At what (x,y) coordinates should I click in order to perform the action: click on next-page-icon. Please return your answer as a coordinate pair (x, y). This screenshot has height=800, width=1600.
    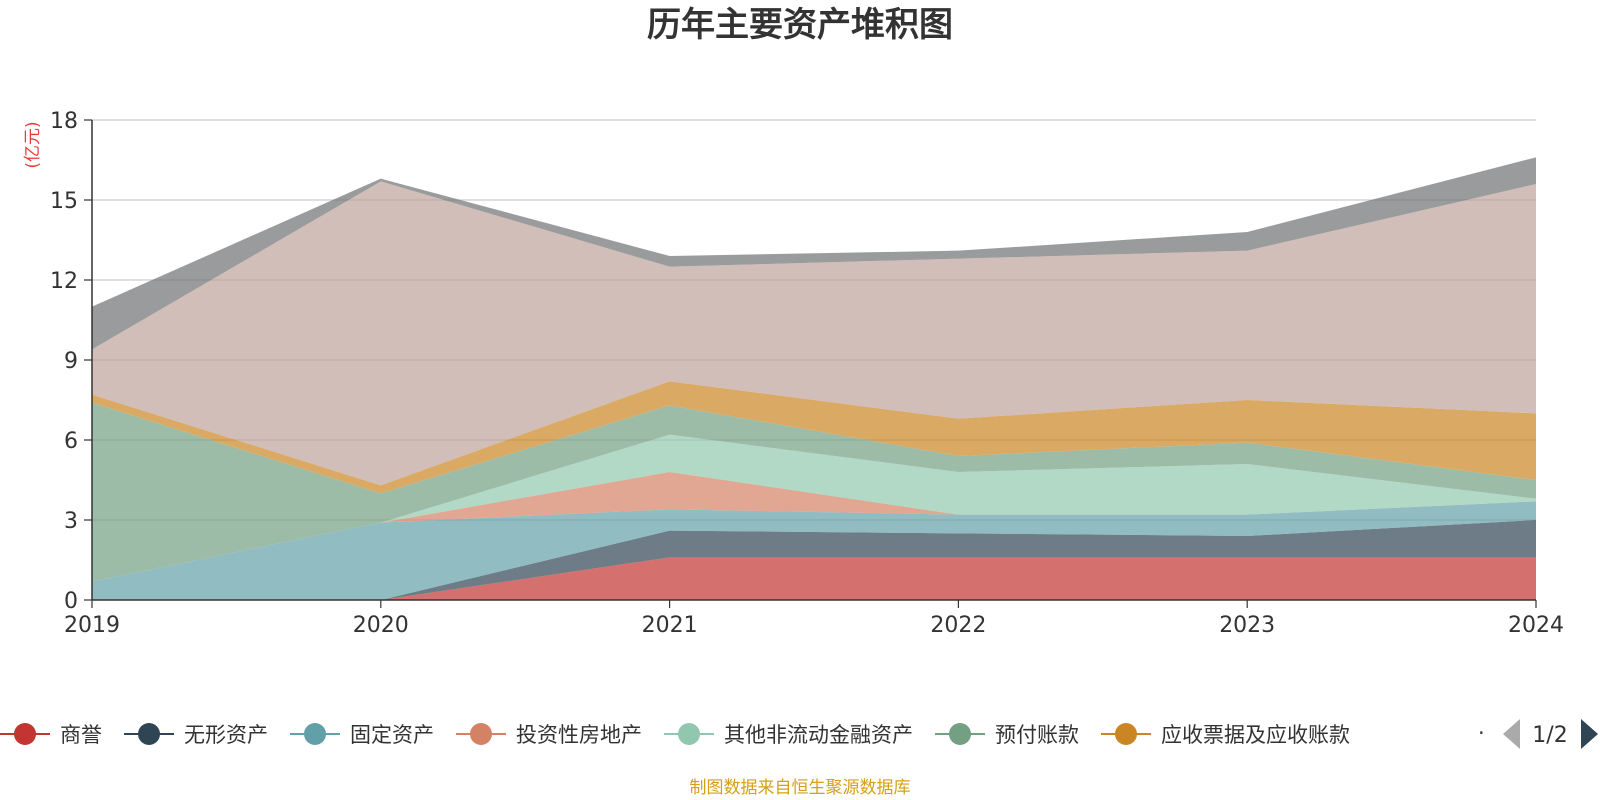
    Looking at the image, I should click on (1589, 734).